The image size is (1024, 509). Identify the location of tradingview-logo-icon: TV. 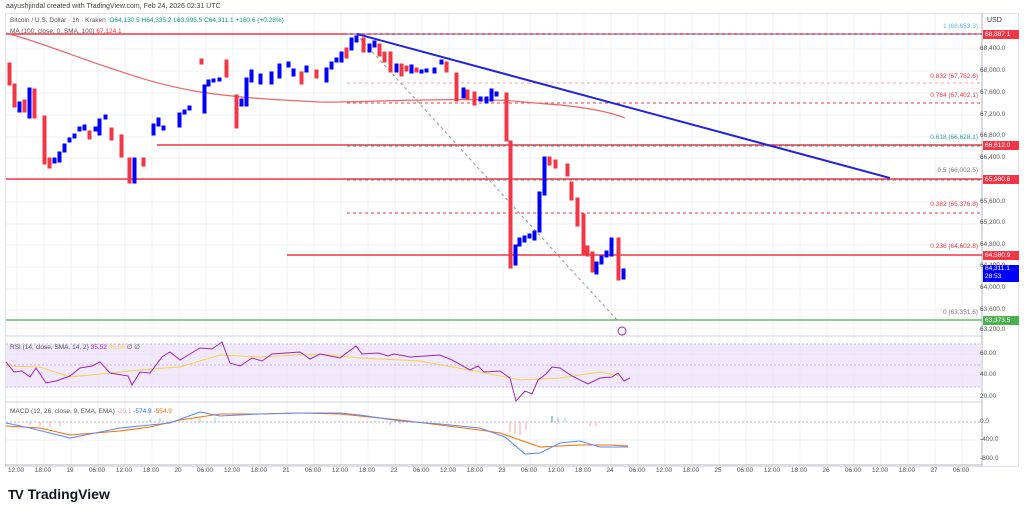
(16, 494).